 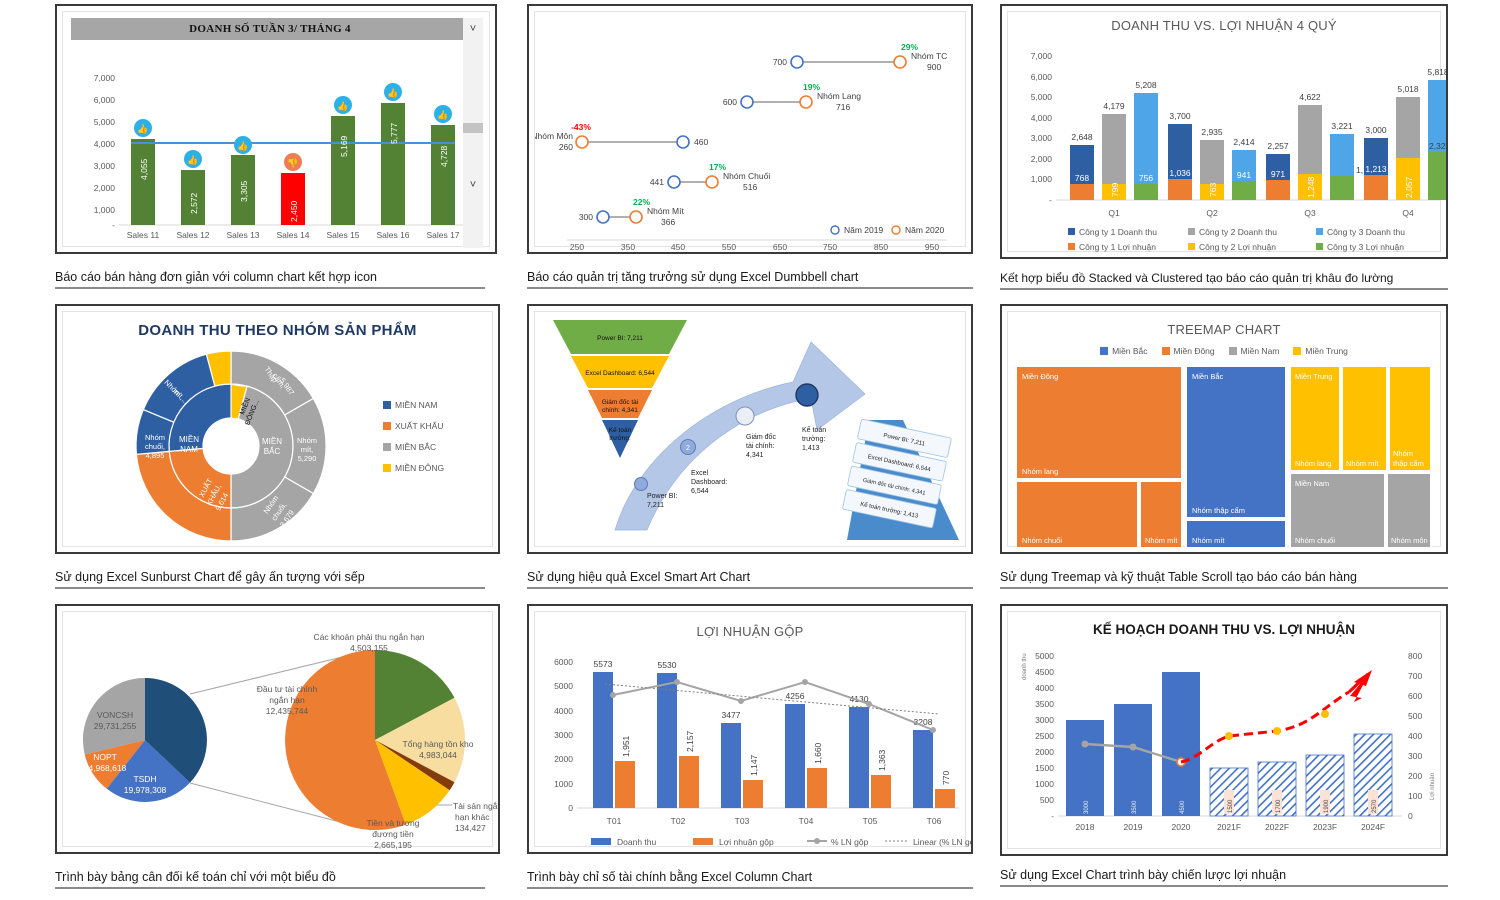 I want to click on pie-label-voncsh: VONCSH, so click(x=115, y=715).